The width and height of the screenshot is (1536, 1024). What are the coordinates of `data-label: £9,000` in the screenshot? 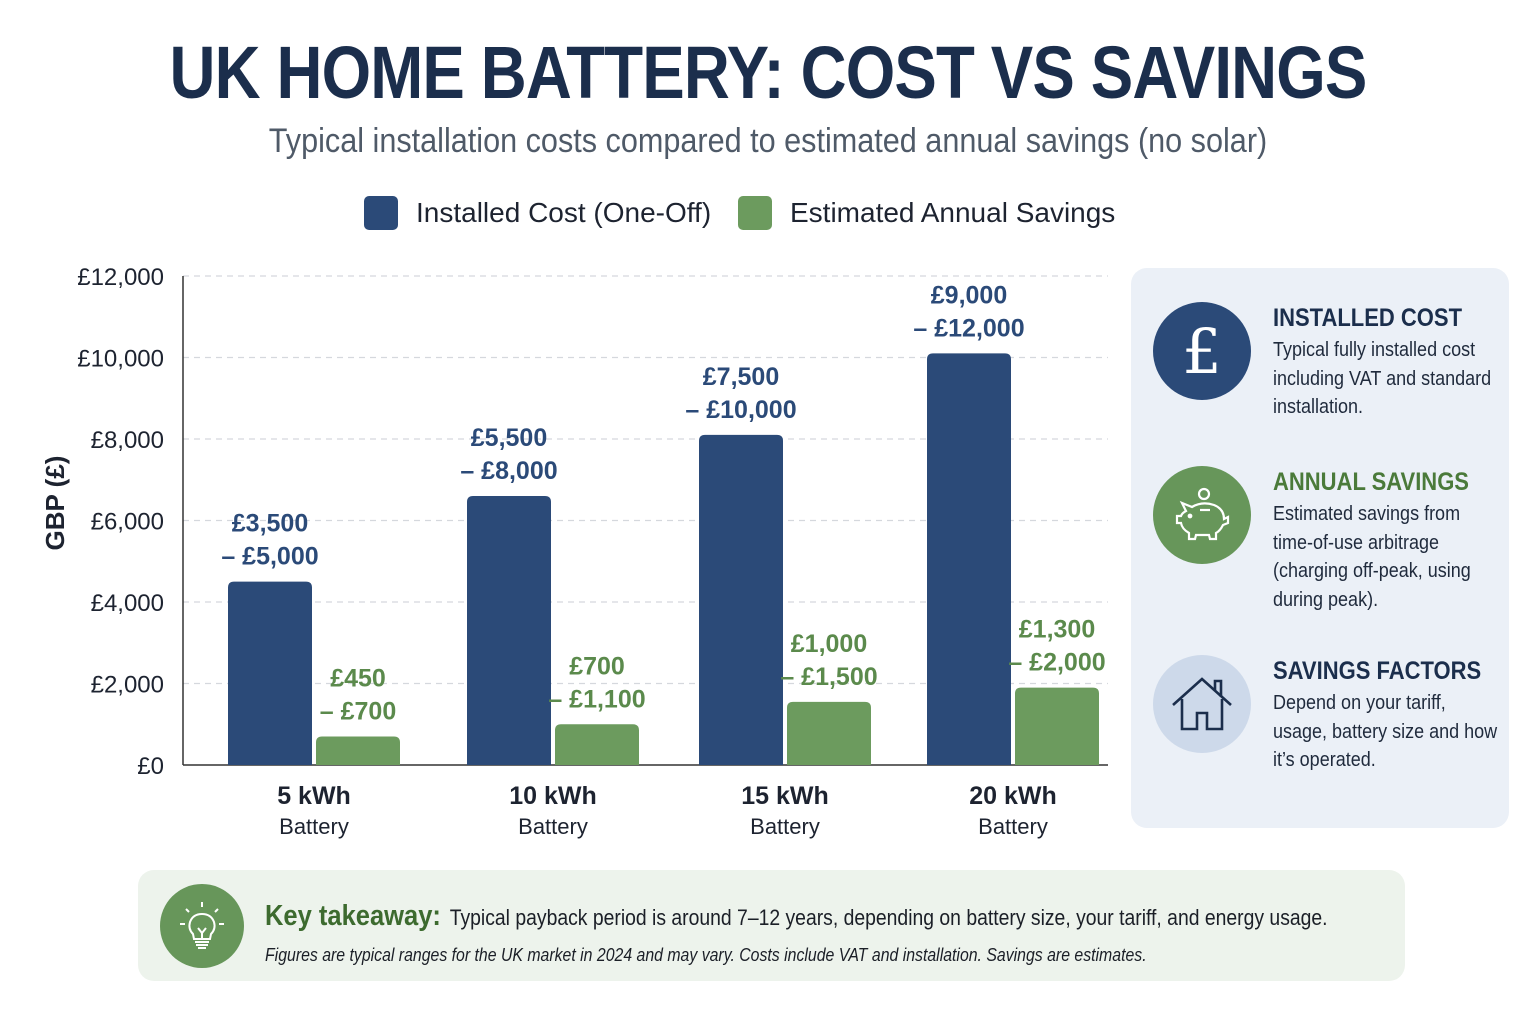 It's located at (969, 295).